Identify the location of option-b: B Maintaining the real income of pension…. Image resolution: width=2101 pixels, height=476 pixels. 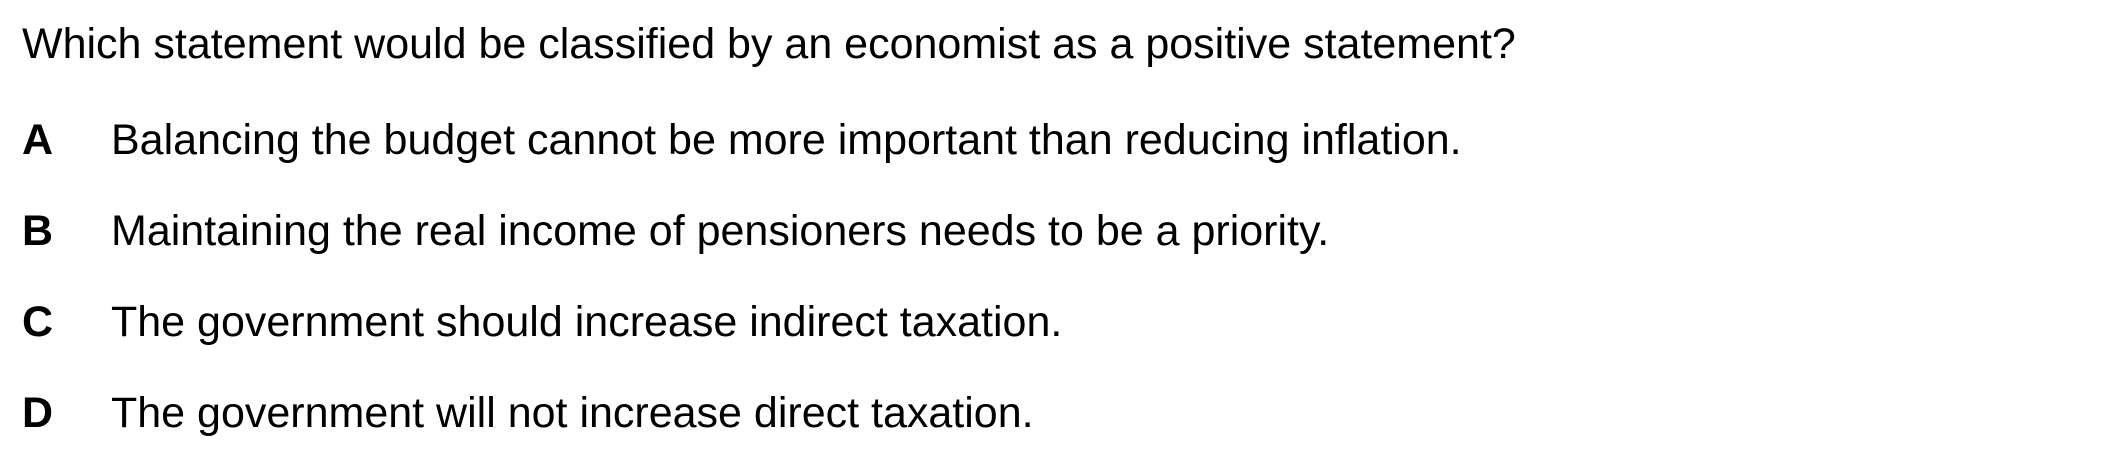
(742, 248).